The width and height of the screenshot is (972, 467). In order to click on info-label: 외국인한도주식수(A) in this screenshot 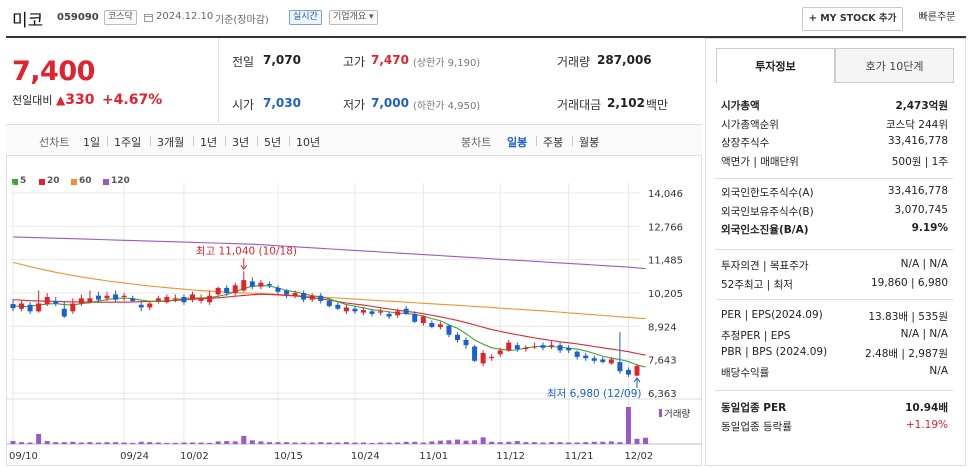, I will do `click(767, 193)`.